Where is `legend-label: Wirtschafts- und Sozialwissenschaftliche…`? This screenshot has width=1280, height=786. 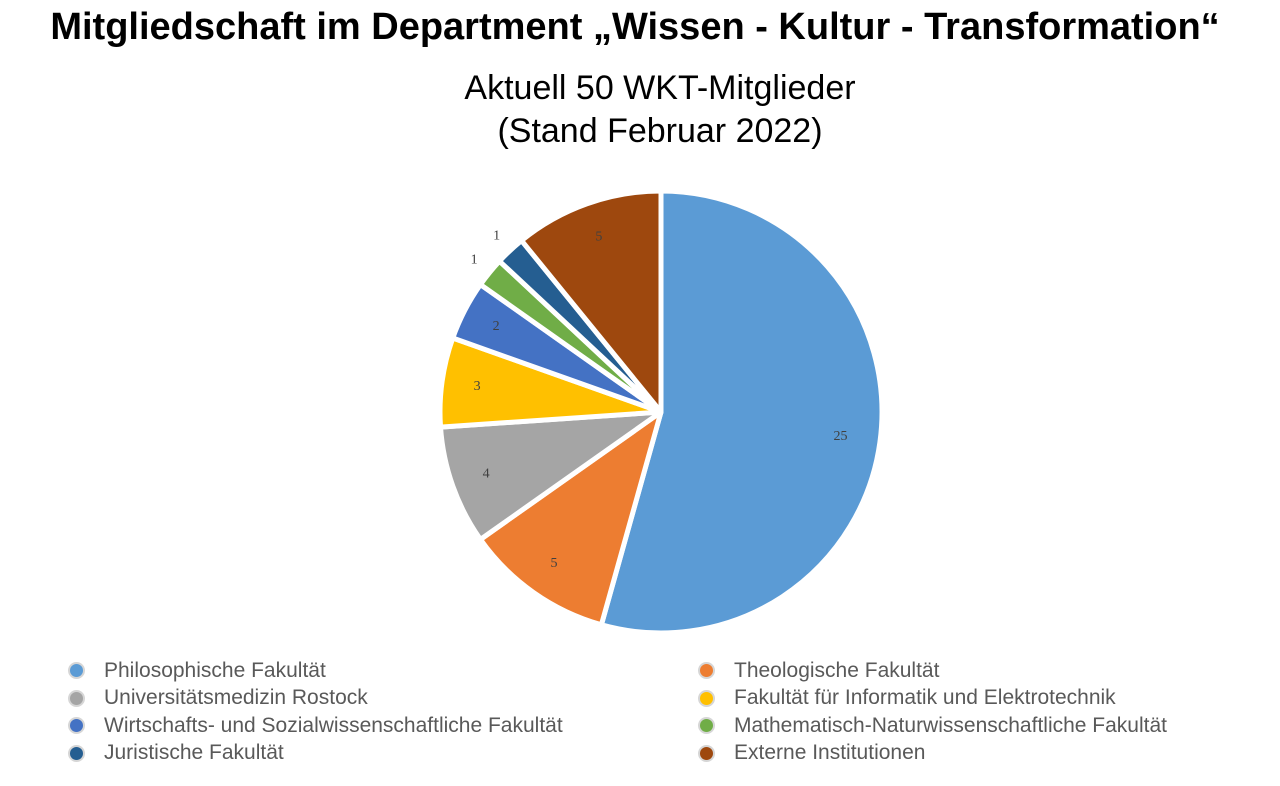 legend-label: Wirtschafts- und Sozialwissenschaftliche… is located at coordinates (333, 725).